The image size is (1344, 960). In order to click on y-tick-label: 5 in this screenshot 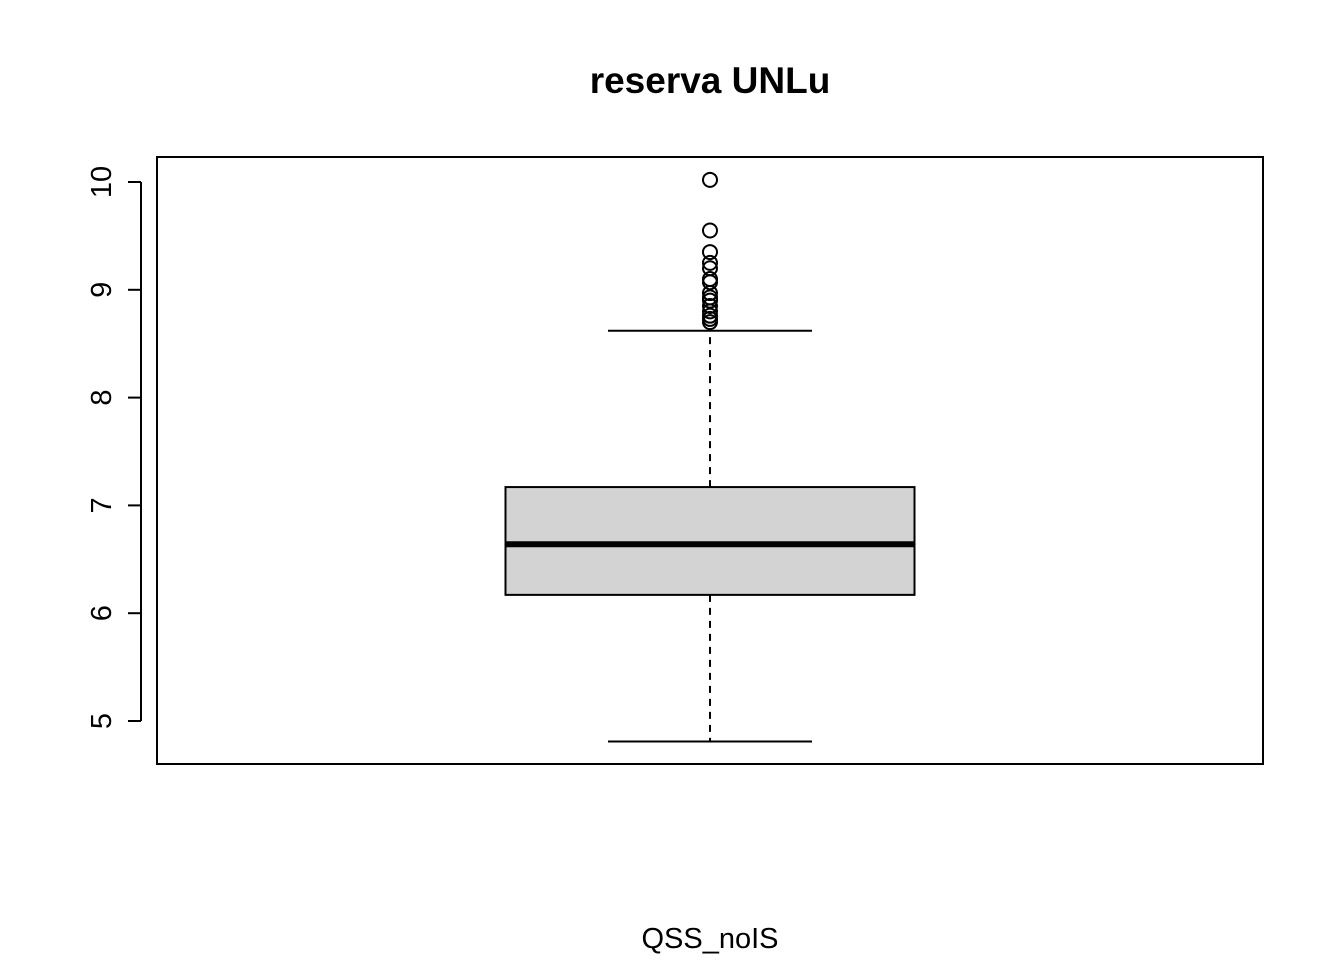, I will do `click(102, 721)`.